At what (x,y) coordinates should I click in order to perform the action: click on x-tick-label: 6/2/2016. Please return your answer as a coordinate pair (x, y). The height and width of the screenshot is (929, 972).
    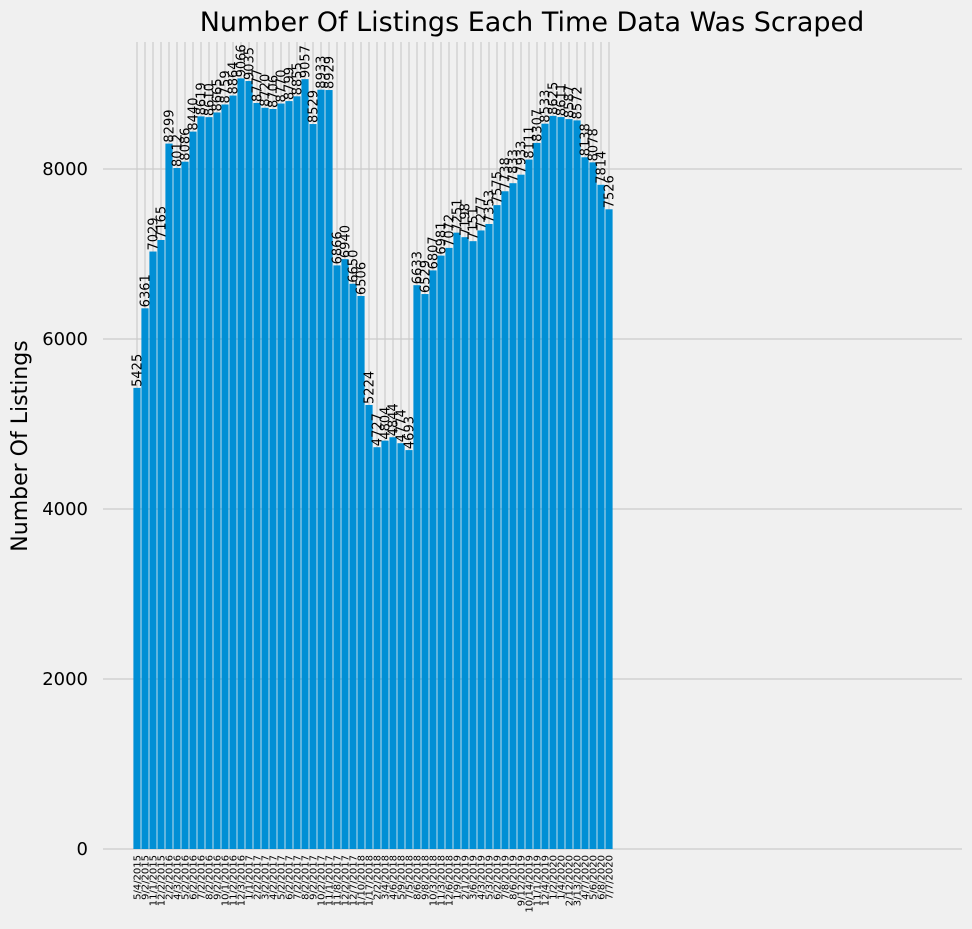
    Looking at the image, I should click on (194, 877).